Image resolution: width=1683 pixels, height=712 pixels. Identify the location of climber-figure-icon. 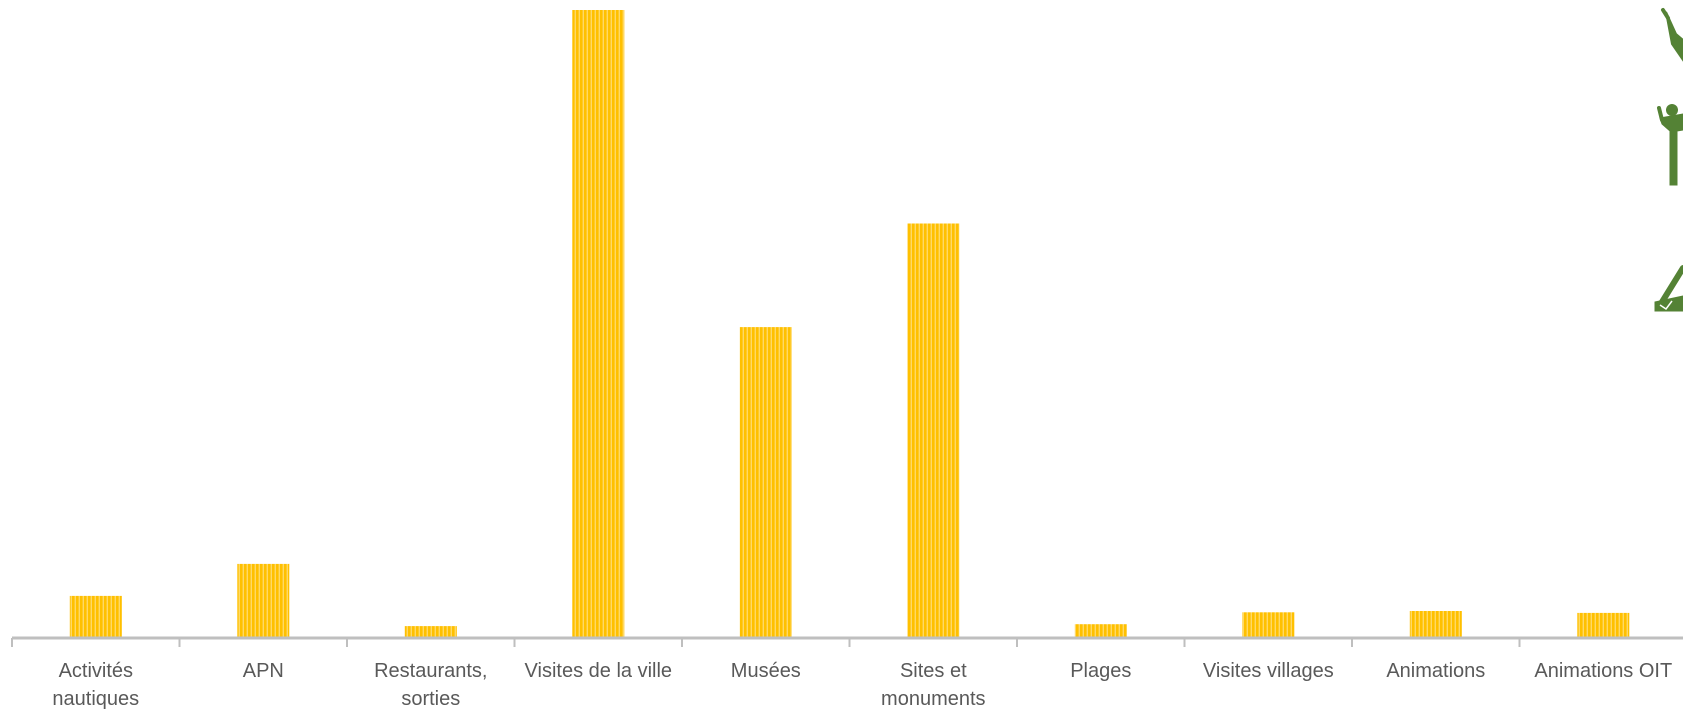
(1668, 288).